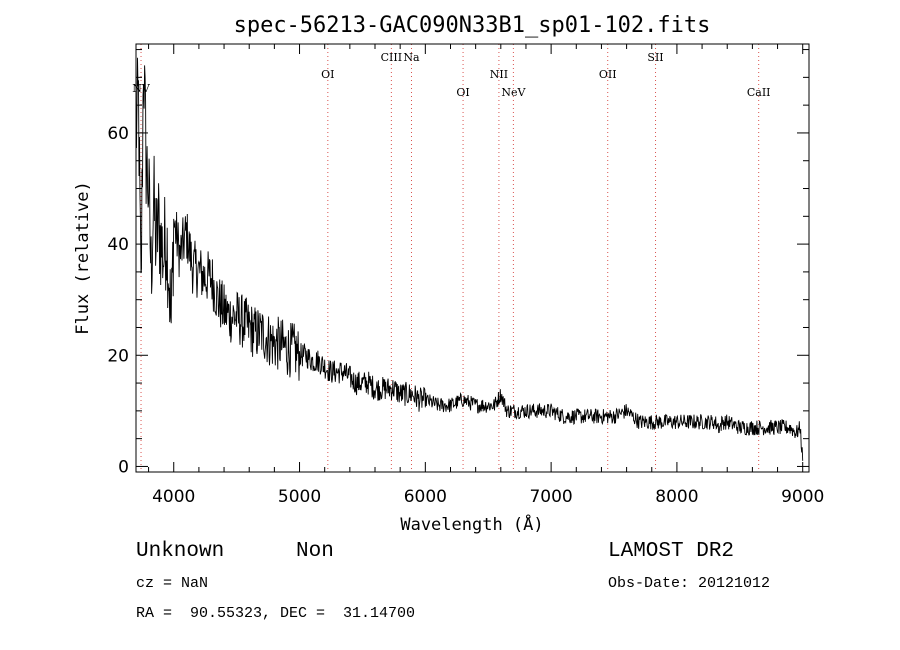  I want to click on line-label: NeV, so click(513, 92).